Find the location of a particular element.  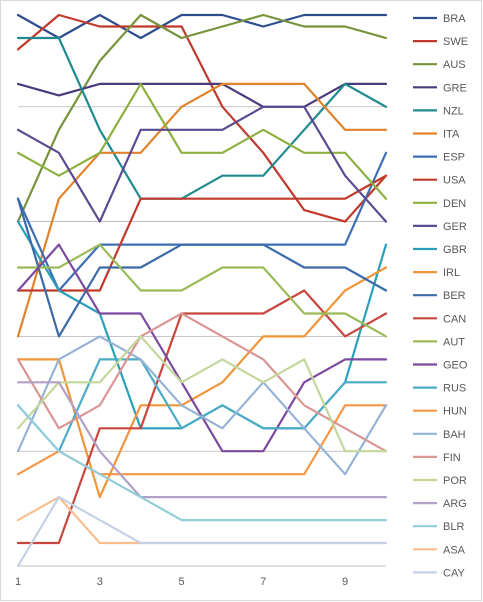

series-line-gre is located at coordinates (202, 95).